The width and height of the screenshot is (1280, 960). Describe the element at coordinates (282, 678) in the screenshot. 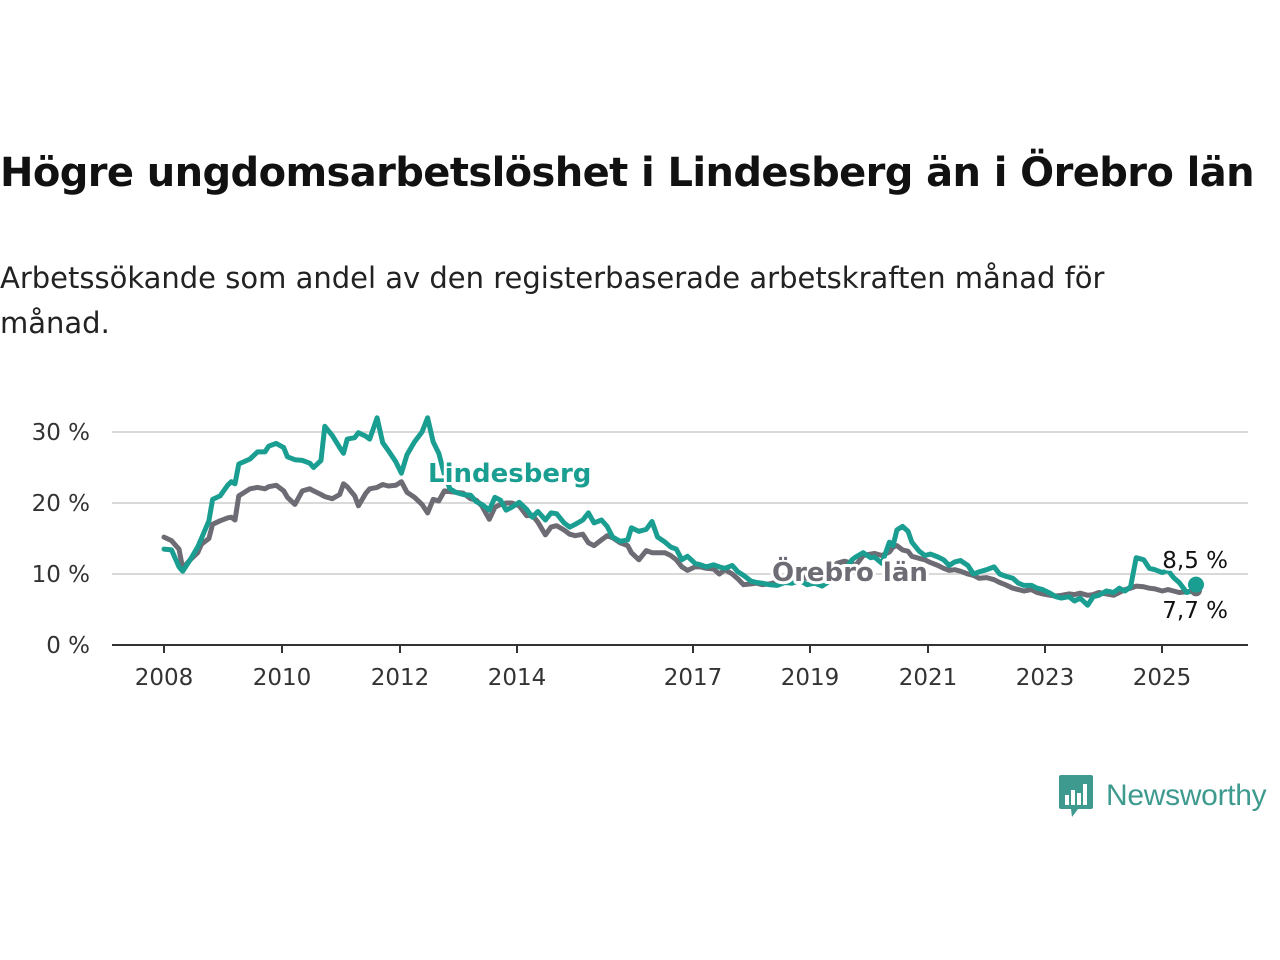

I see `x-tick-label: 2010` at that location.